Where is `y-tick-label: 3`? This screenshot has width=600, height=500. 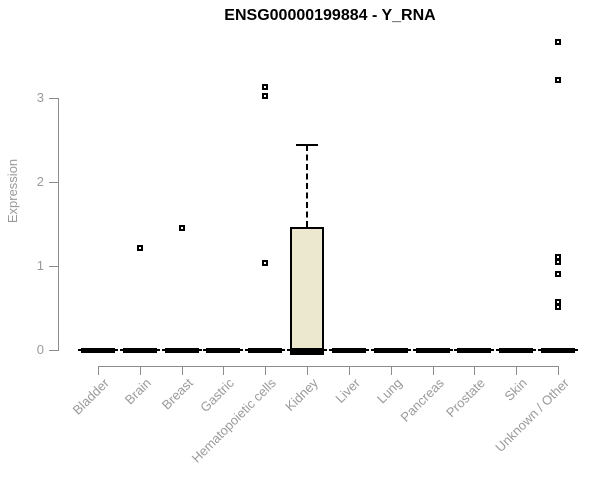 y-tick-label: 3 is located at coordinates (40, 97).